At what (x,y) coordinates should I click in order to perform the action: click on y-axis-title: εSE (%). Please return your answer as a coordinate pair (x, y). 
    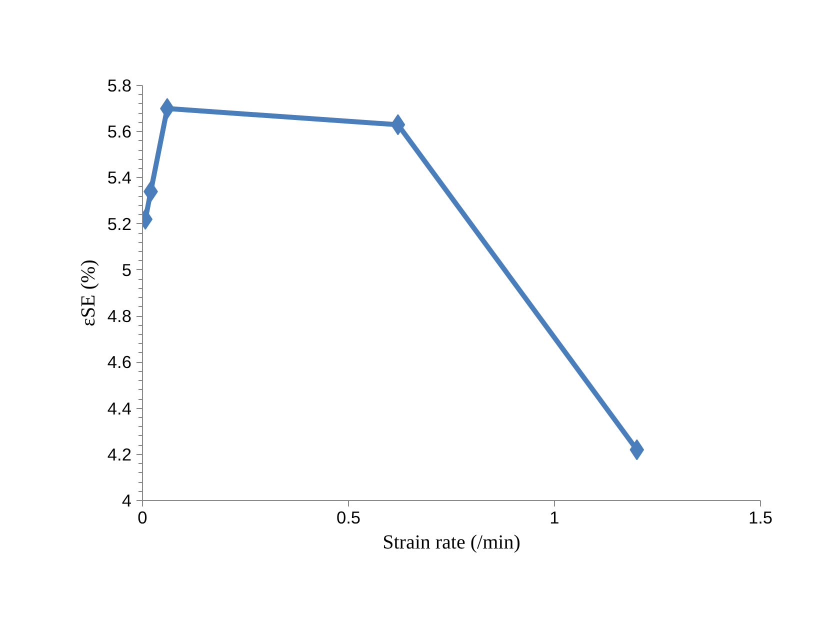
    Looking at the image, I should click on (88, 293).